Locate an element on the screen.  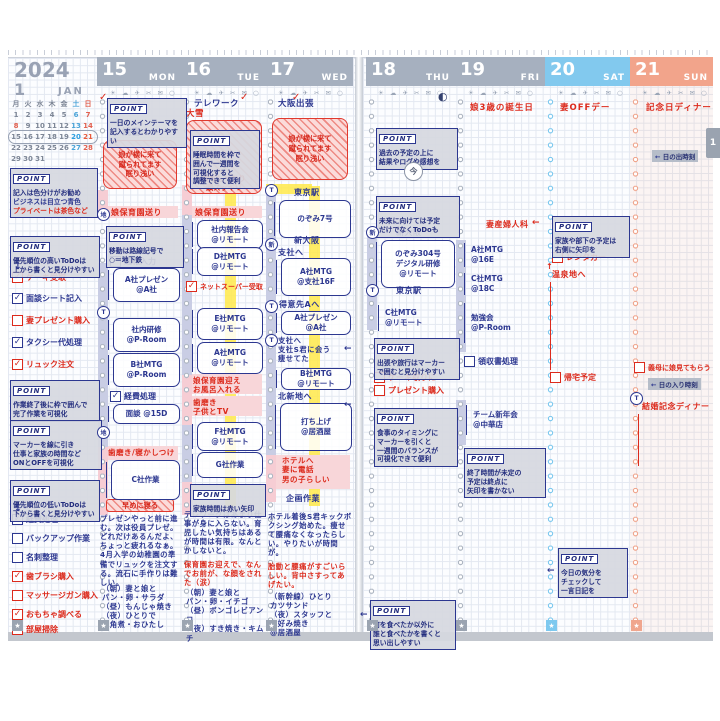
sleep-block: 娘が横に来て 蹴られてます 眠り浅い is located at coordinates (310, 149).